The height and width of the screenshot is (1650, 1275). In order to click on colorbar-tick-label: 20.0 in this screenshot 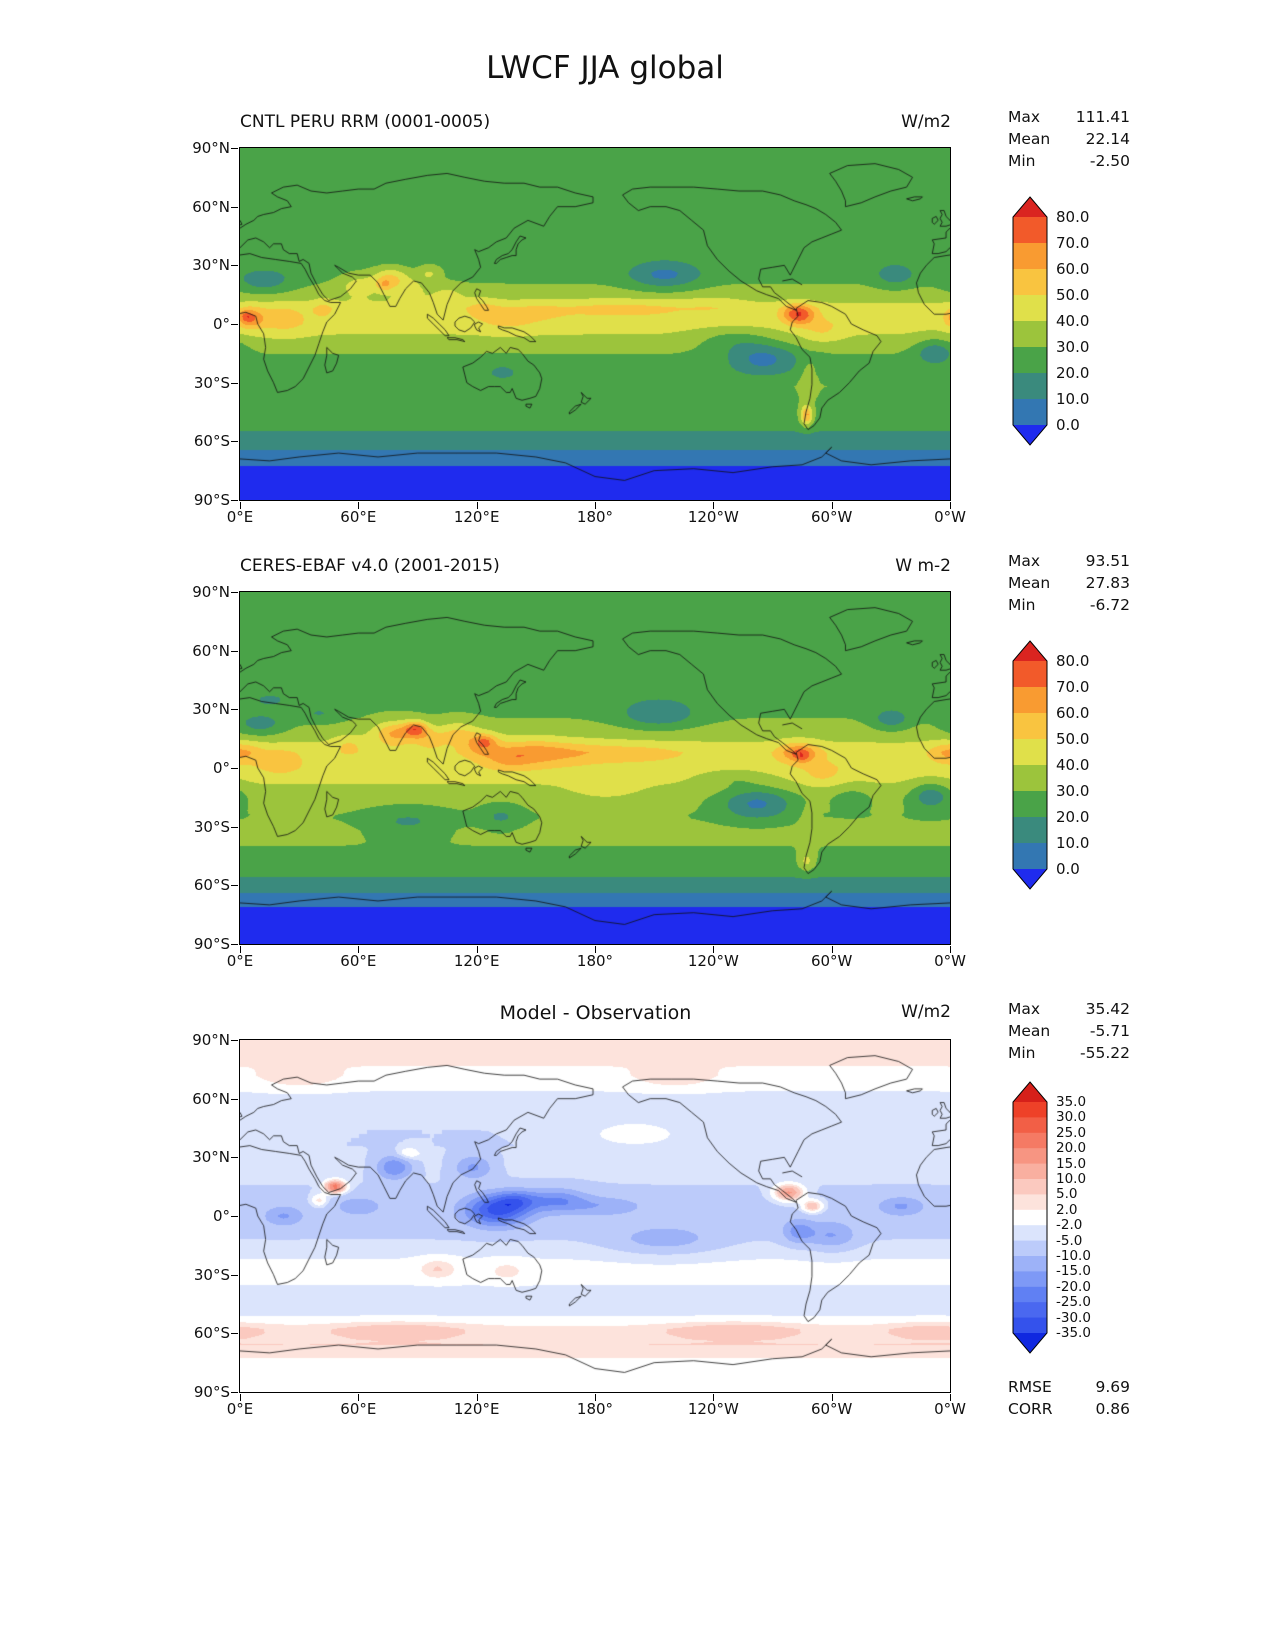, I will do `click(1071, 1148)`.